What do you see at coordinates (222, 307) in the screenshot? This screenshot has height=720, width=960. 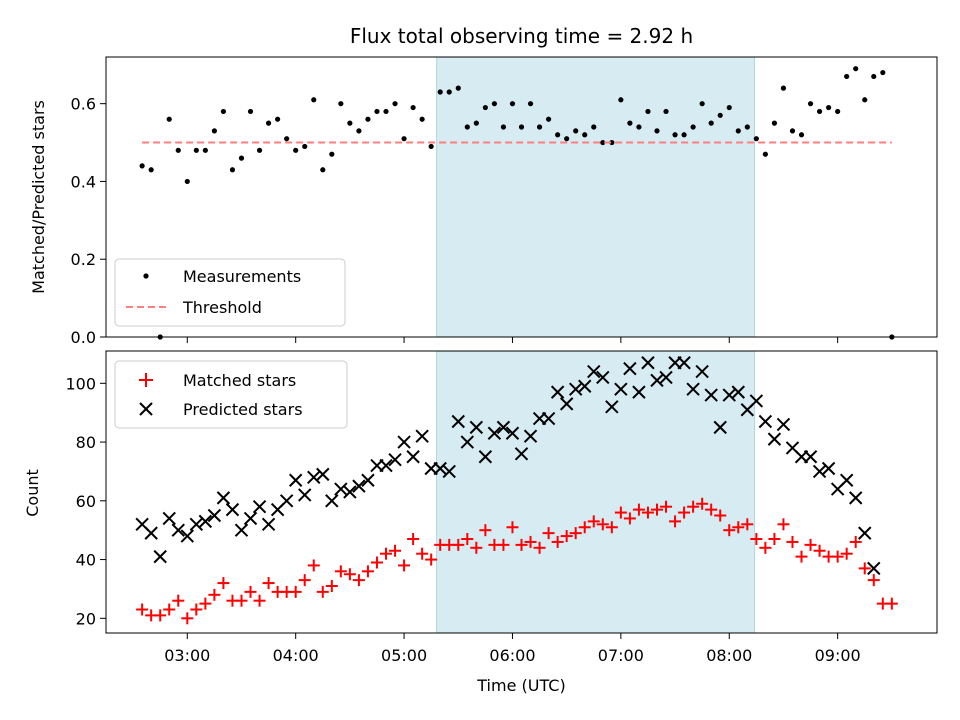 I see `legend-threshold-label: Threshold` at bounding box center [222, 307].